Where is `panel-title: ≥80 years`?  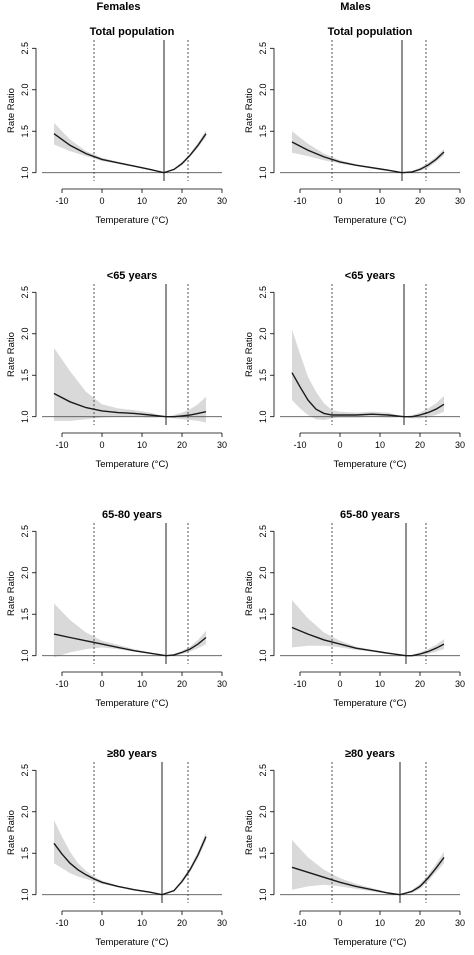 panel-title: ≥80 years is located at coordinates (132, 754).